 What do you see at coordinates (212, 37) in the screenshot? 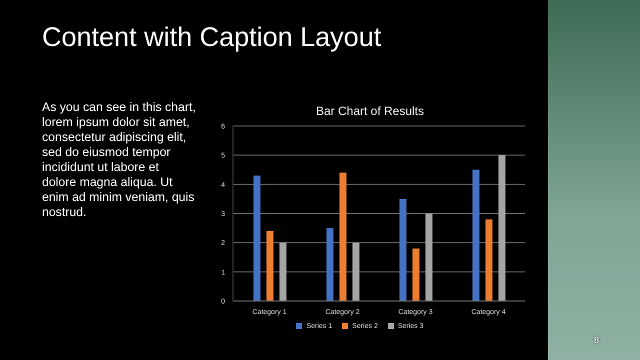
I see `text: Content with Caption Layout` at bounding box center [212, 37].